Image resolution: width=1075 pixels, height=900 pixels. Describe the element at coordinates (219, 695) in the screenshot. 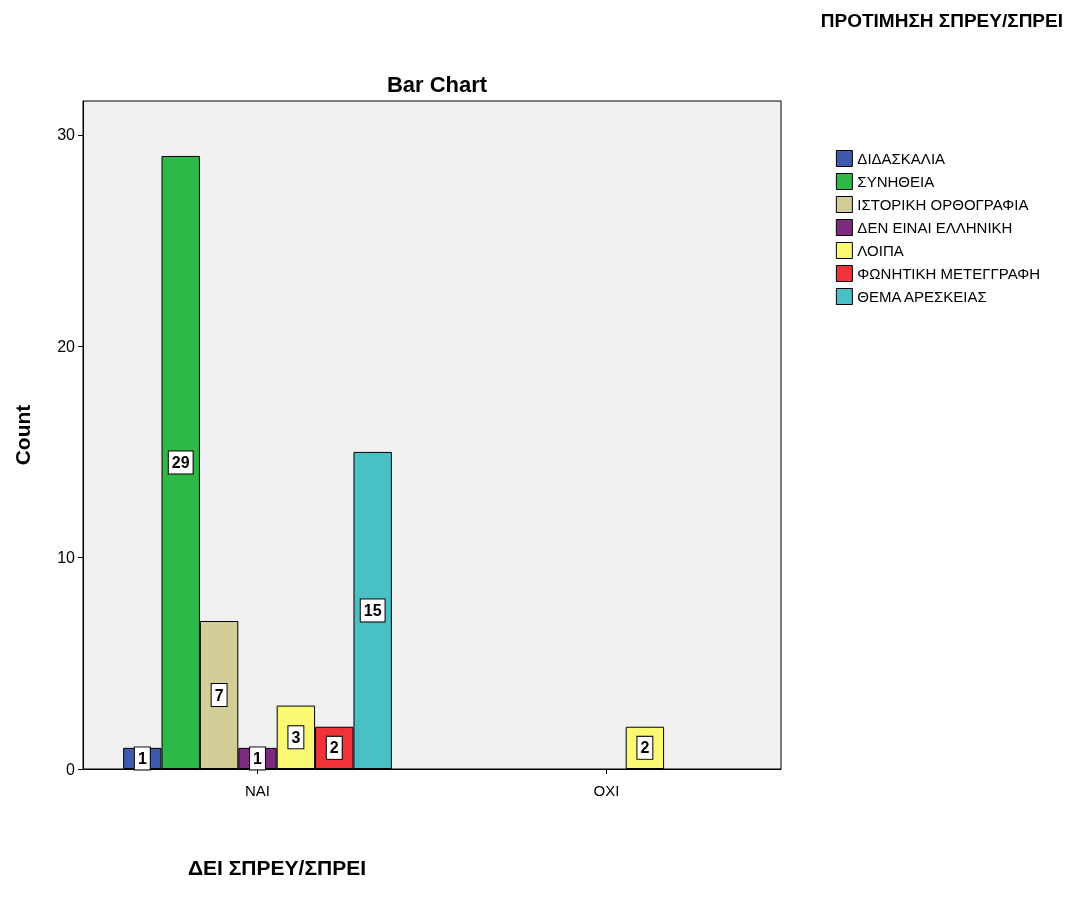

I see `data-label: 7` at that location.